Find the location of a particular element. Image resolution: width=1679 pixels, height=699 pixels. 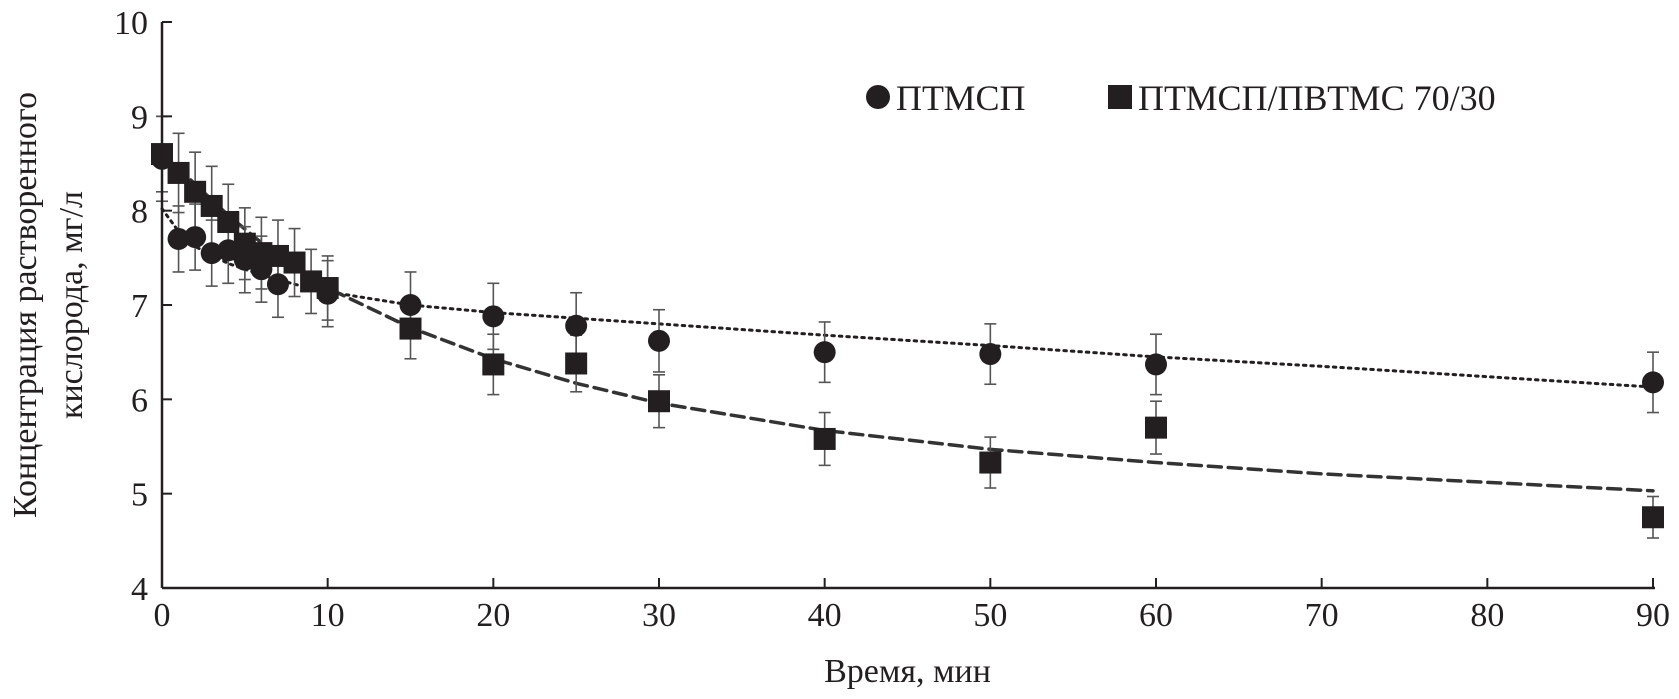

legend-marker-square is located at coordinates (1120, 97).